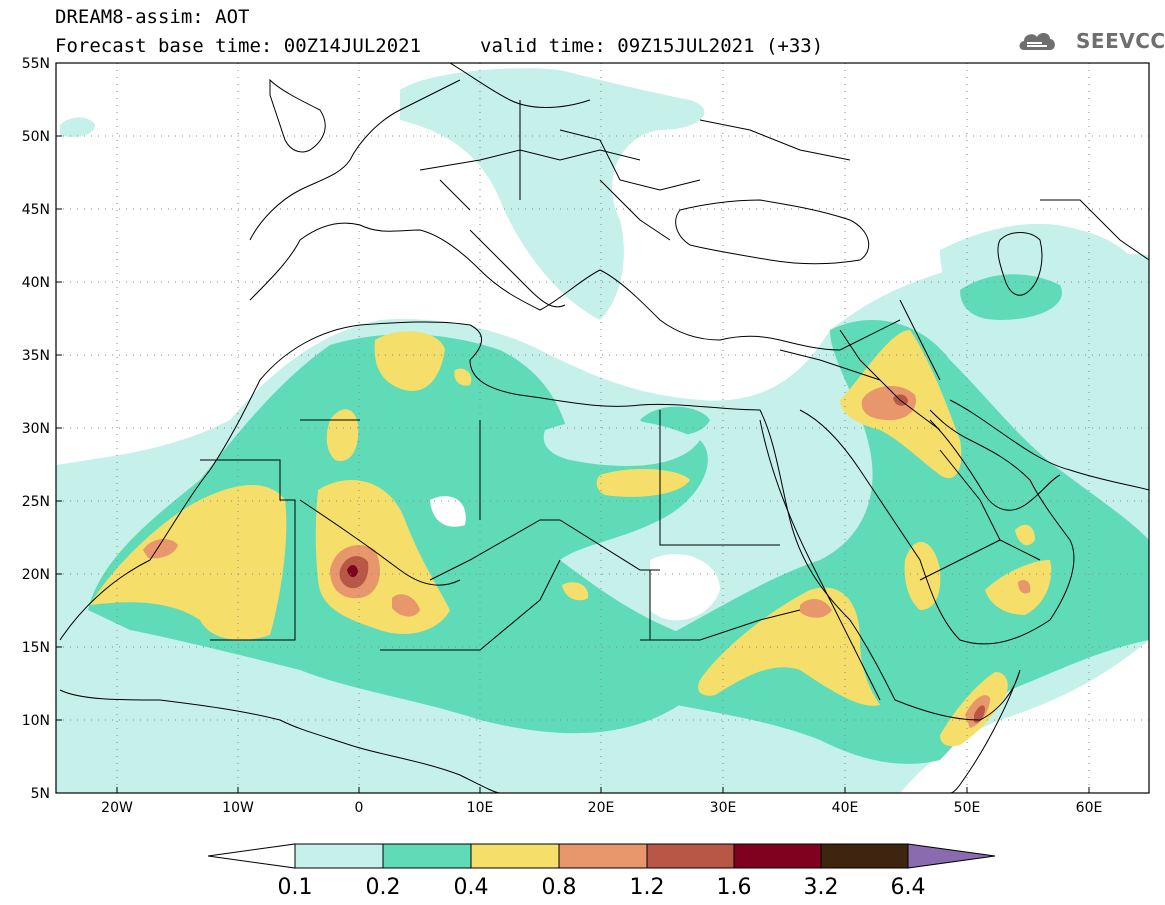  I want to click on aot-band-0-4-uae, so click(1025, 535).